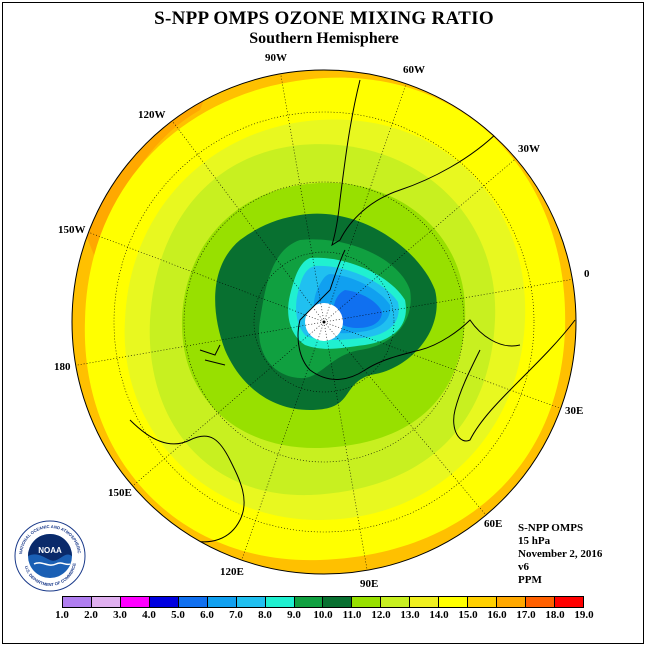 The image size is (648, 648). Describe the element at coordinates (120, 615) in the screenshot. I see `colorbar-tick-label: 3.0` at that location.